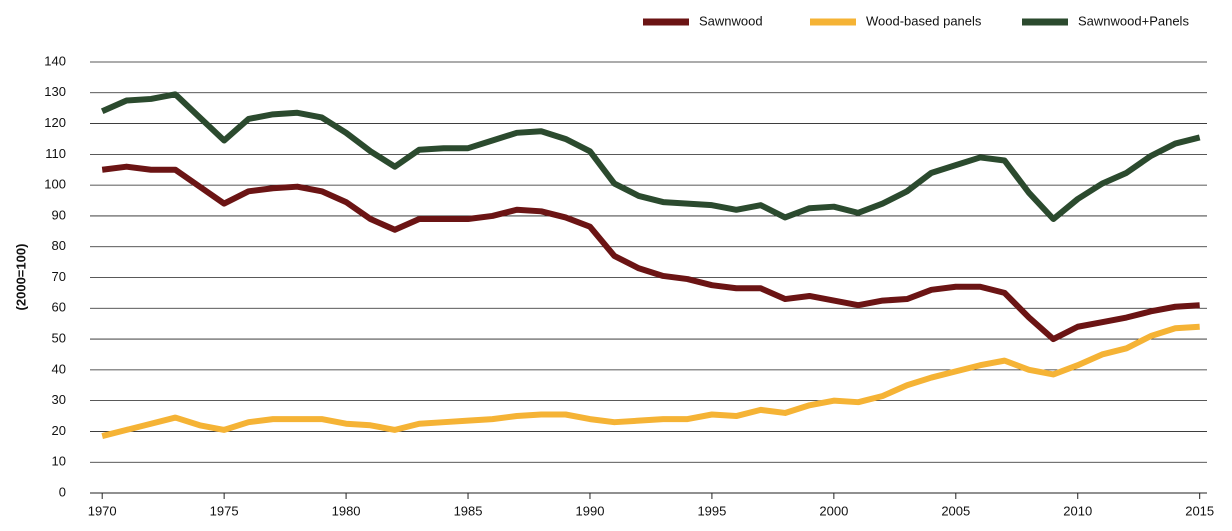  What do you see at coordinates (59, 245) in the screenshot?
I see `y-tick-label: 80` at bounding box center [59, 245].